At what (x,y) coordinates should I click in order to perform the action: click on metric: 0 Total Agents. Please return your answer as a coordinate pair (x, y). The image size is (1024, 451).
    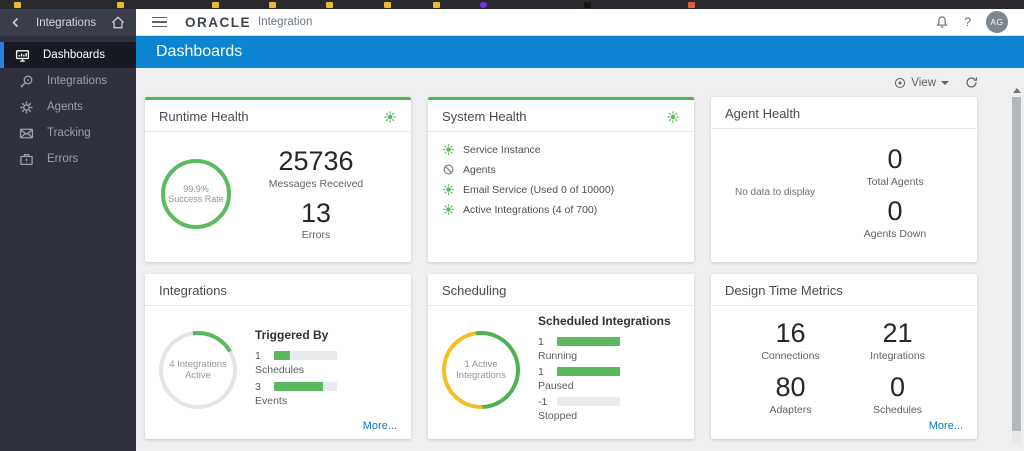
    Looking at the image, I should click on (894, 166).